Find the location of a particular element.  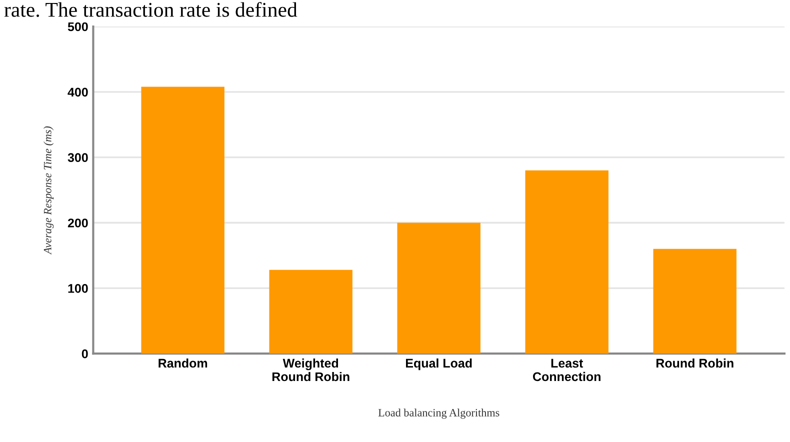

text: rate. The transaction rate is defined is located at coordinates (151, 9).